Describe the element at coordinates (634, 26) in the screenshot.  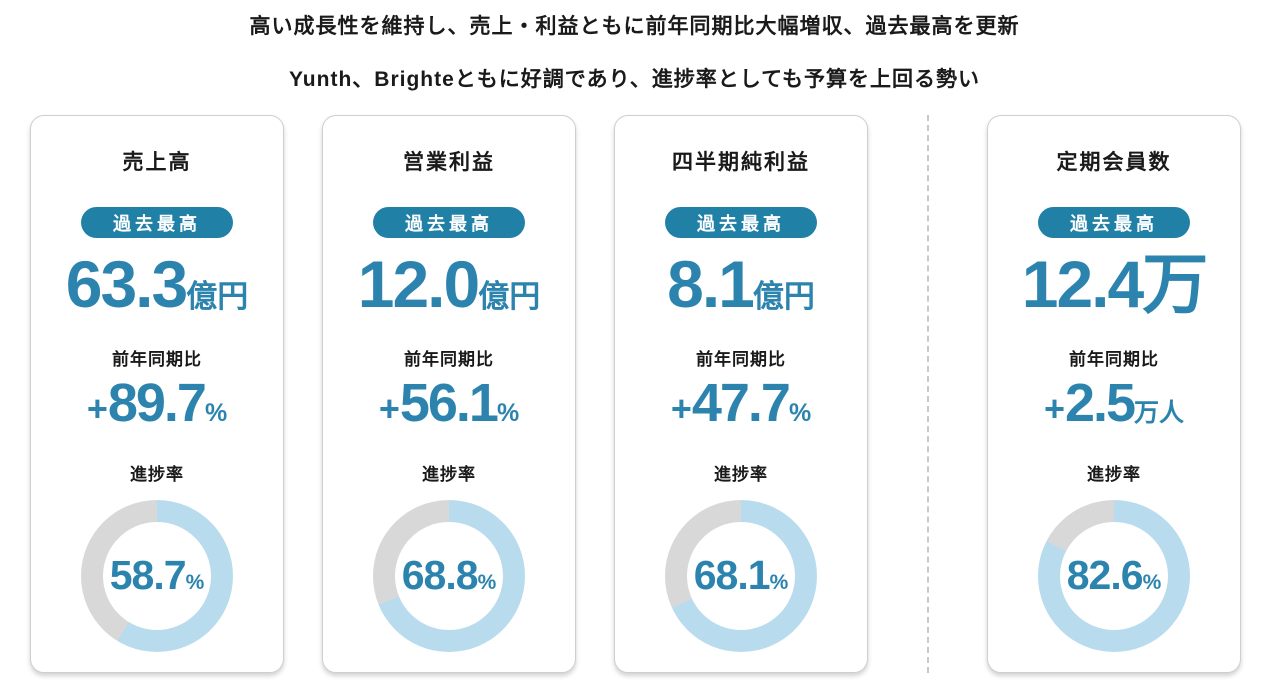
I see `headline-line1: 高い成長性を維持し、売上・利益ともに前年同期比大幅増収、過去最高を更新` at that location.